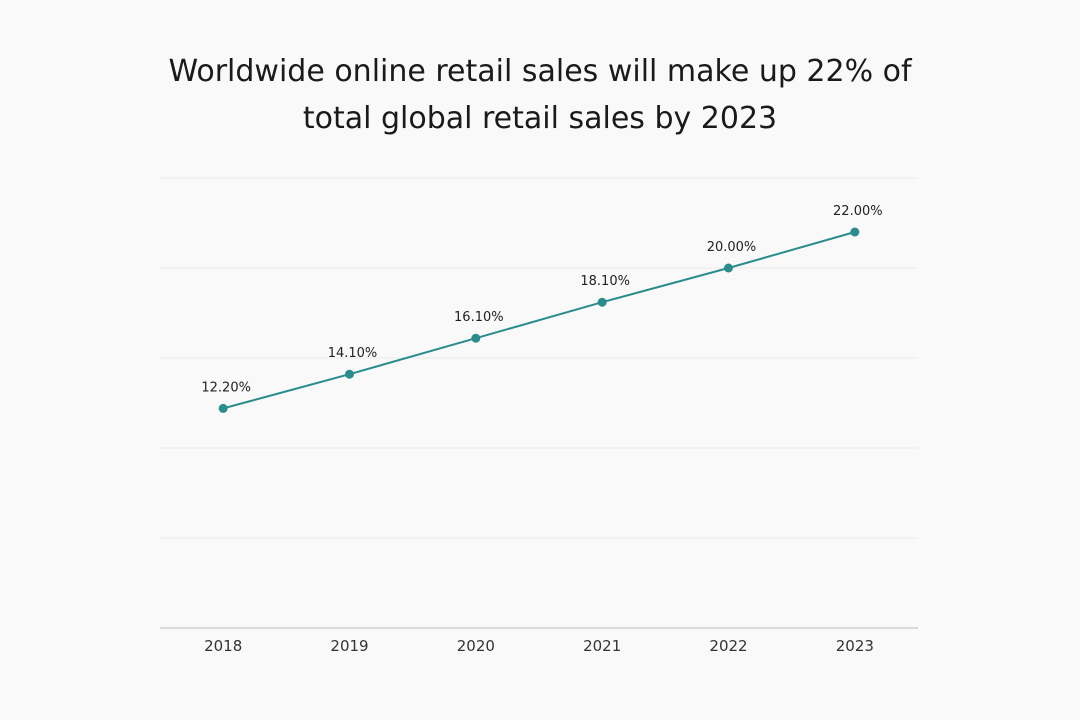 The width and height of the screenshot is (1080, 720). I want to click on x-tick-label: 2019, so click(349, 646).